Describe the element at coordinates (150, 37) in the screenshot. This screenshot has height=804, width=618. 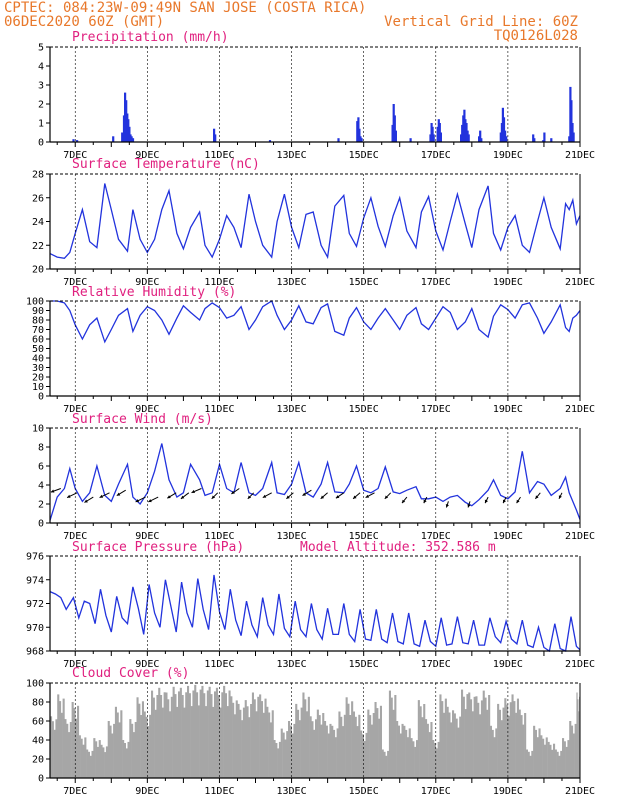
I see `precip-title: Precipitation (mm/h)` at that location.